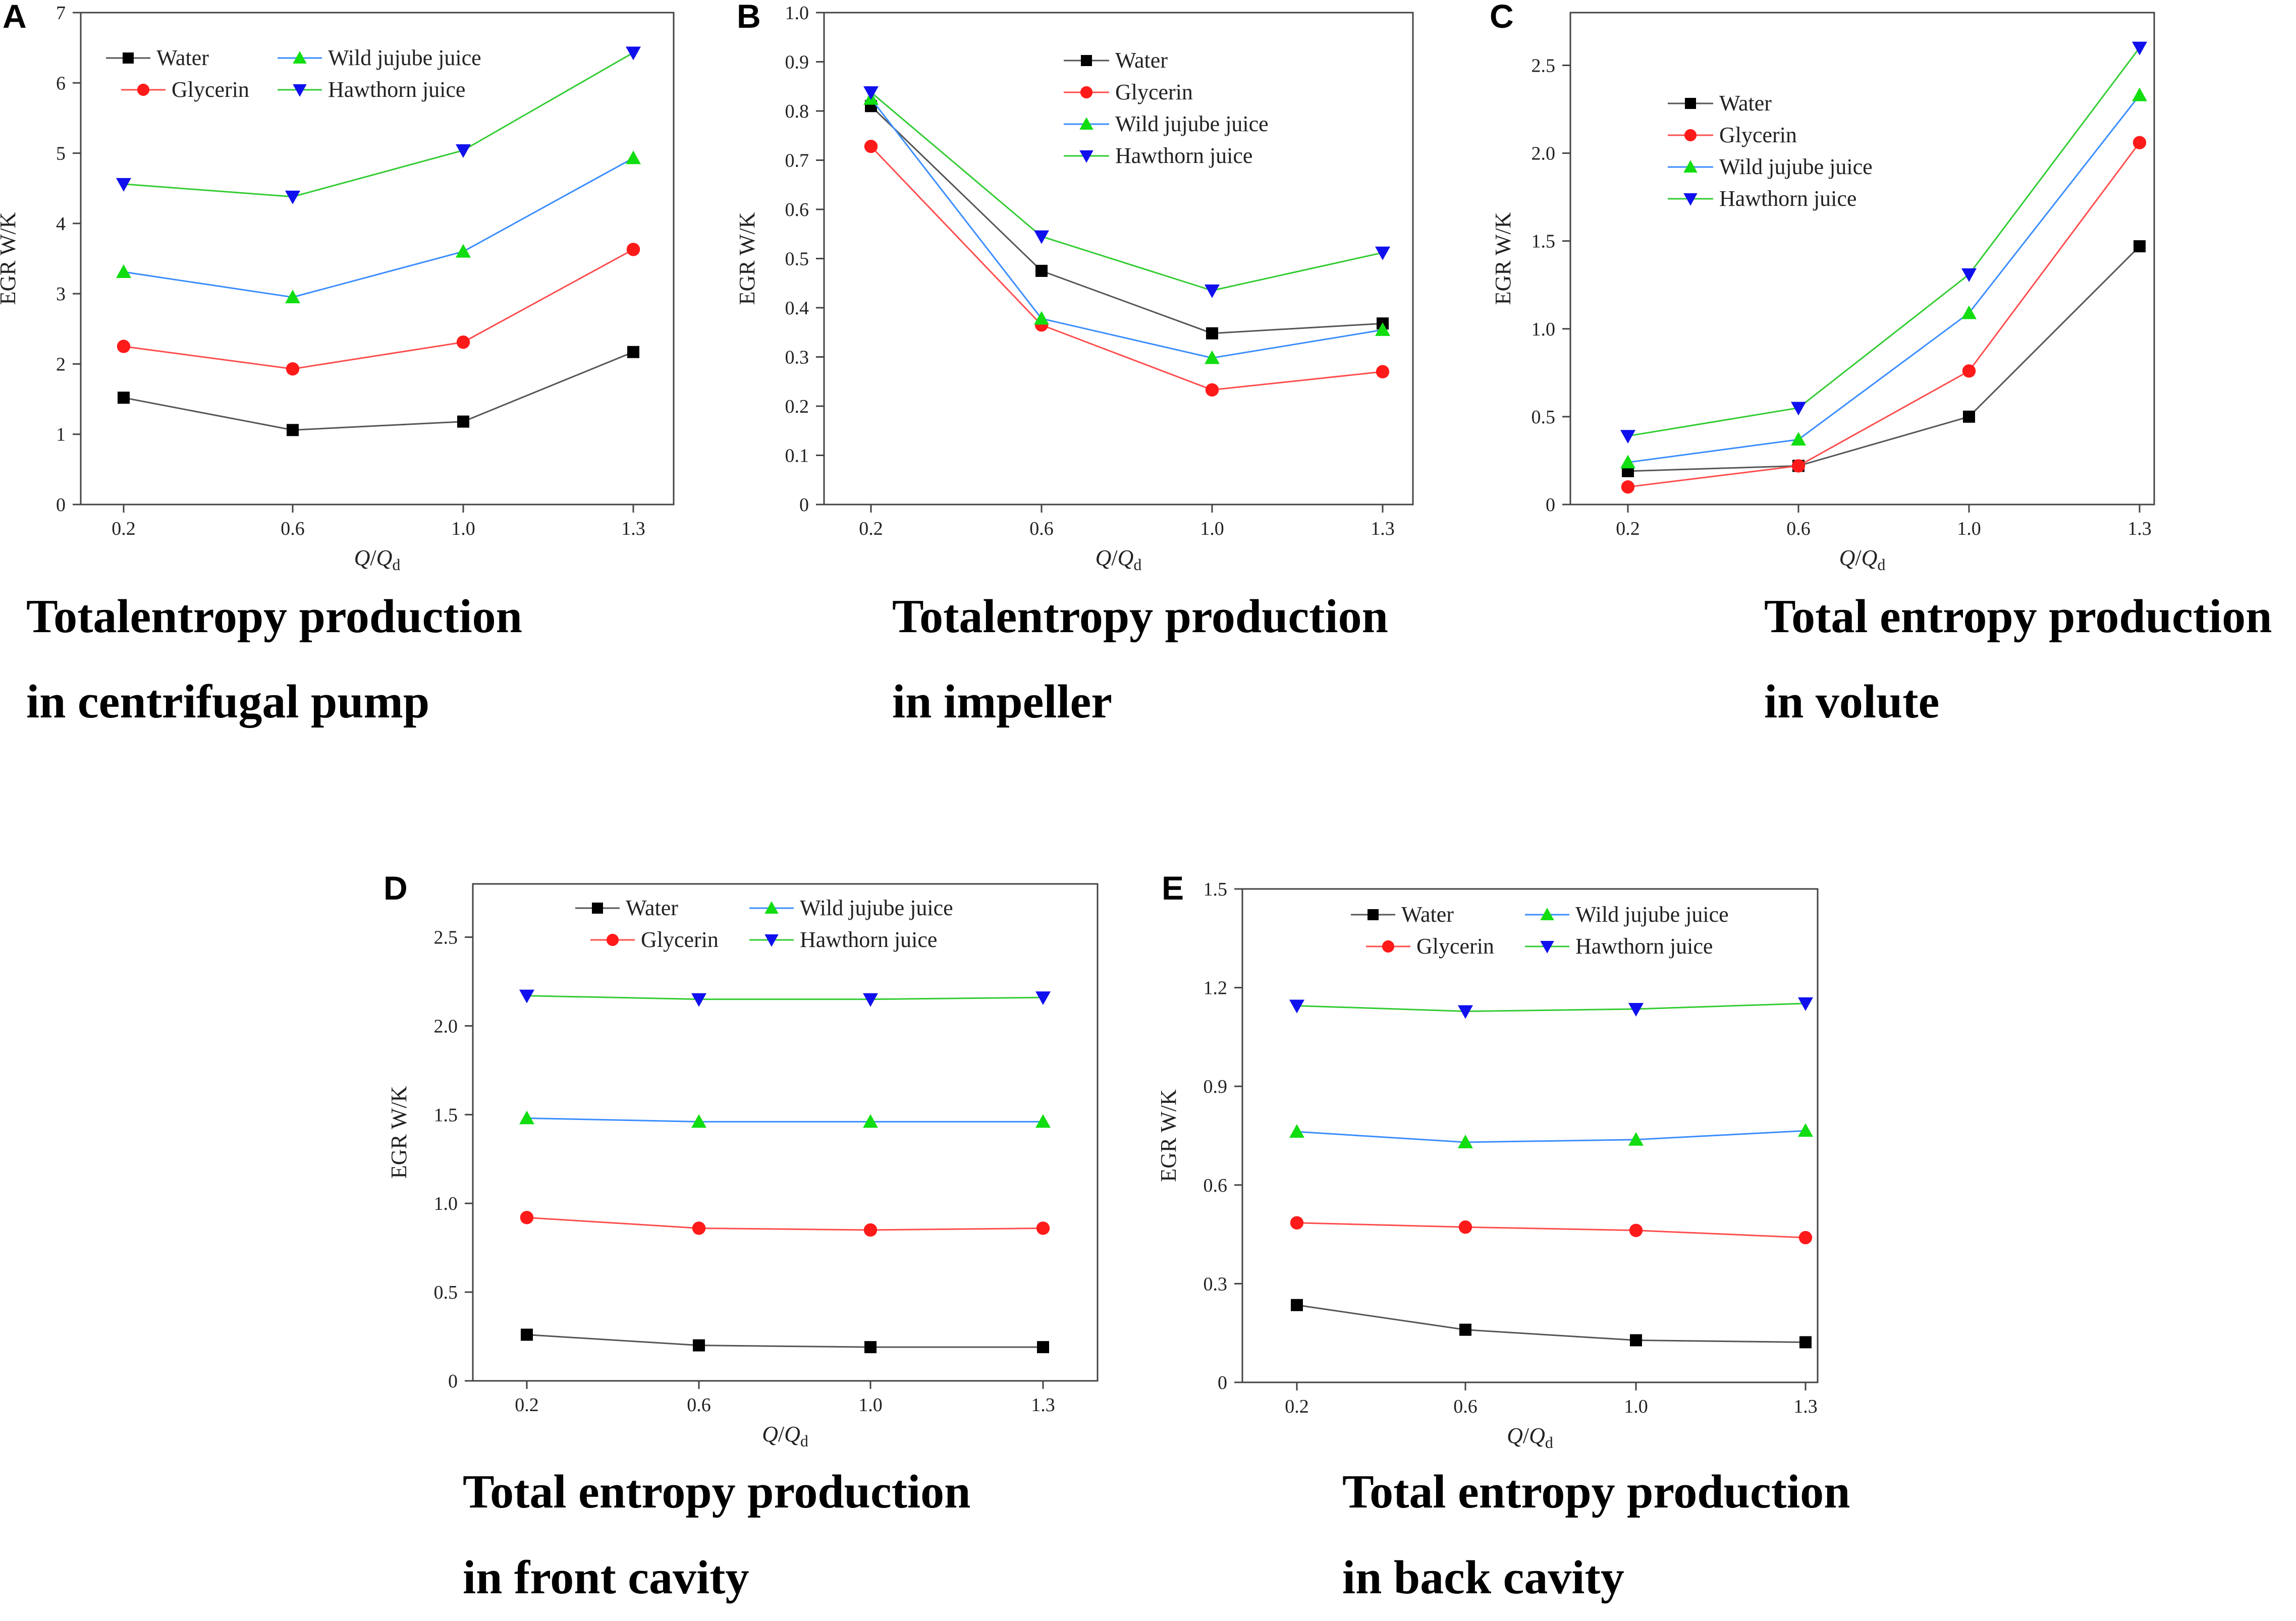  What do you see at coordinates (227, 702) in the screenshot?
I see `caption-line: in centrifugal pump` at bounding box center [227, 702].